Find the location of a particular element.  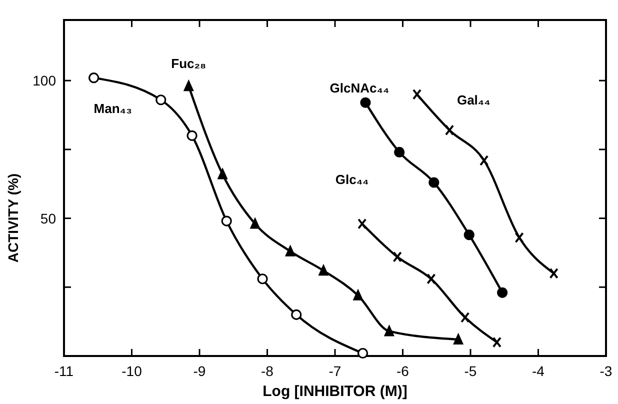

x-tick-label: -8 is located at coordinates (267, 371).